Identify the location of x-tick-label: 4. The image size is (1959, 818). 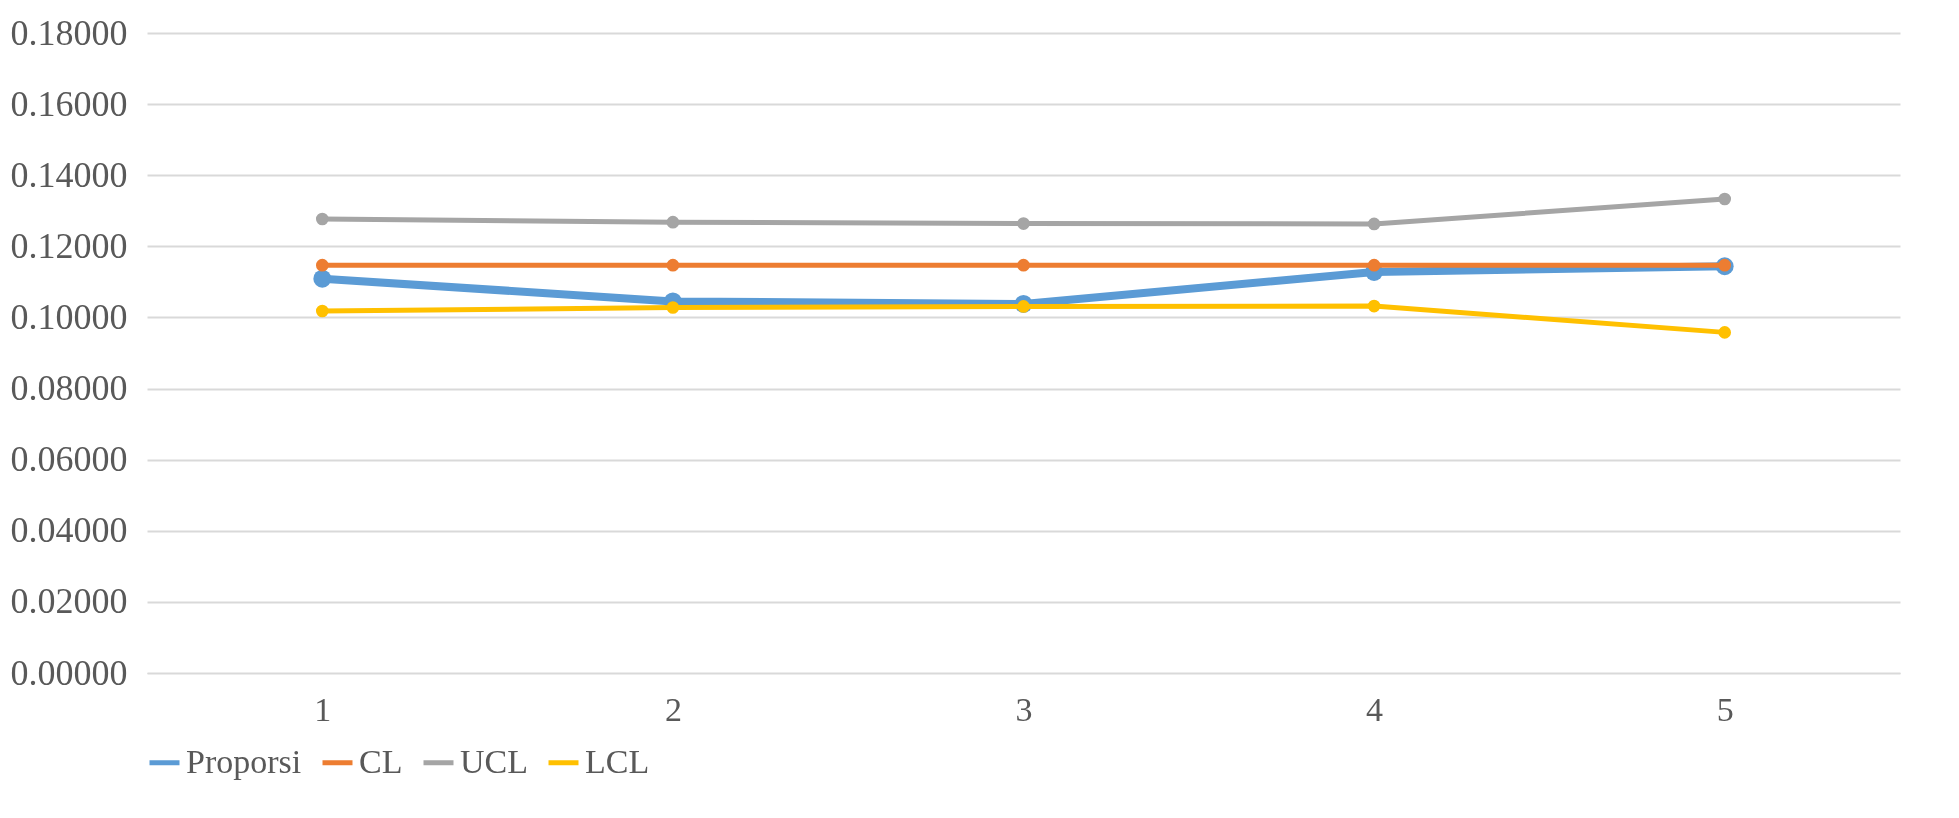
(1375, 709).